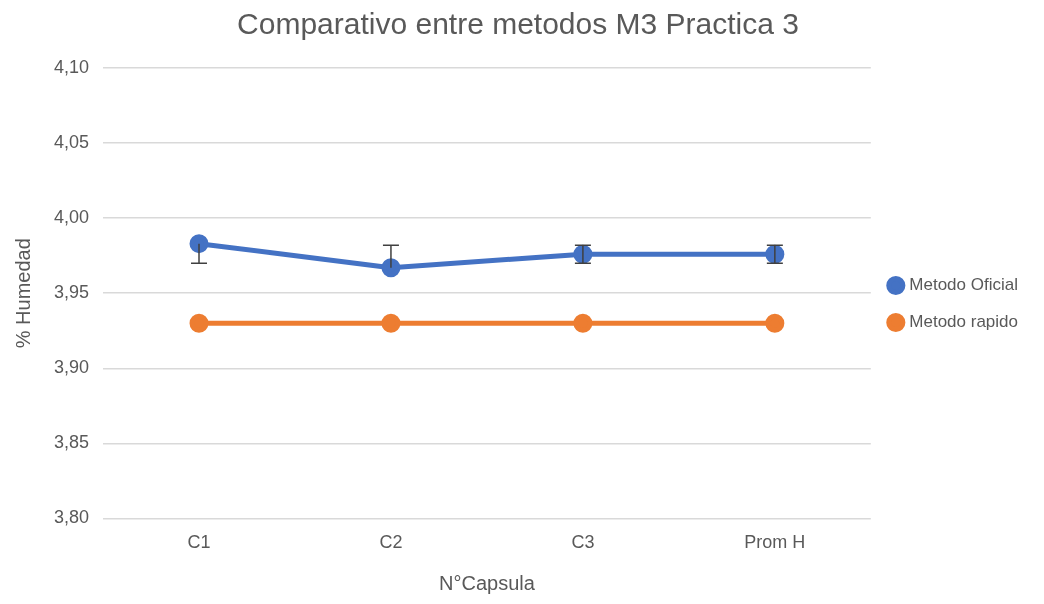  Describe the element at coordinates (487, 582) in the screenshot. I see `x-axis-title: N°Capsula` at that location.